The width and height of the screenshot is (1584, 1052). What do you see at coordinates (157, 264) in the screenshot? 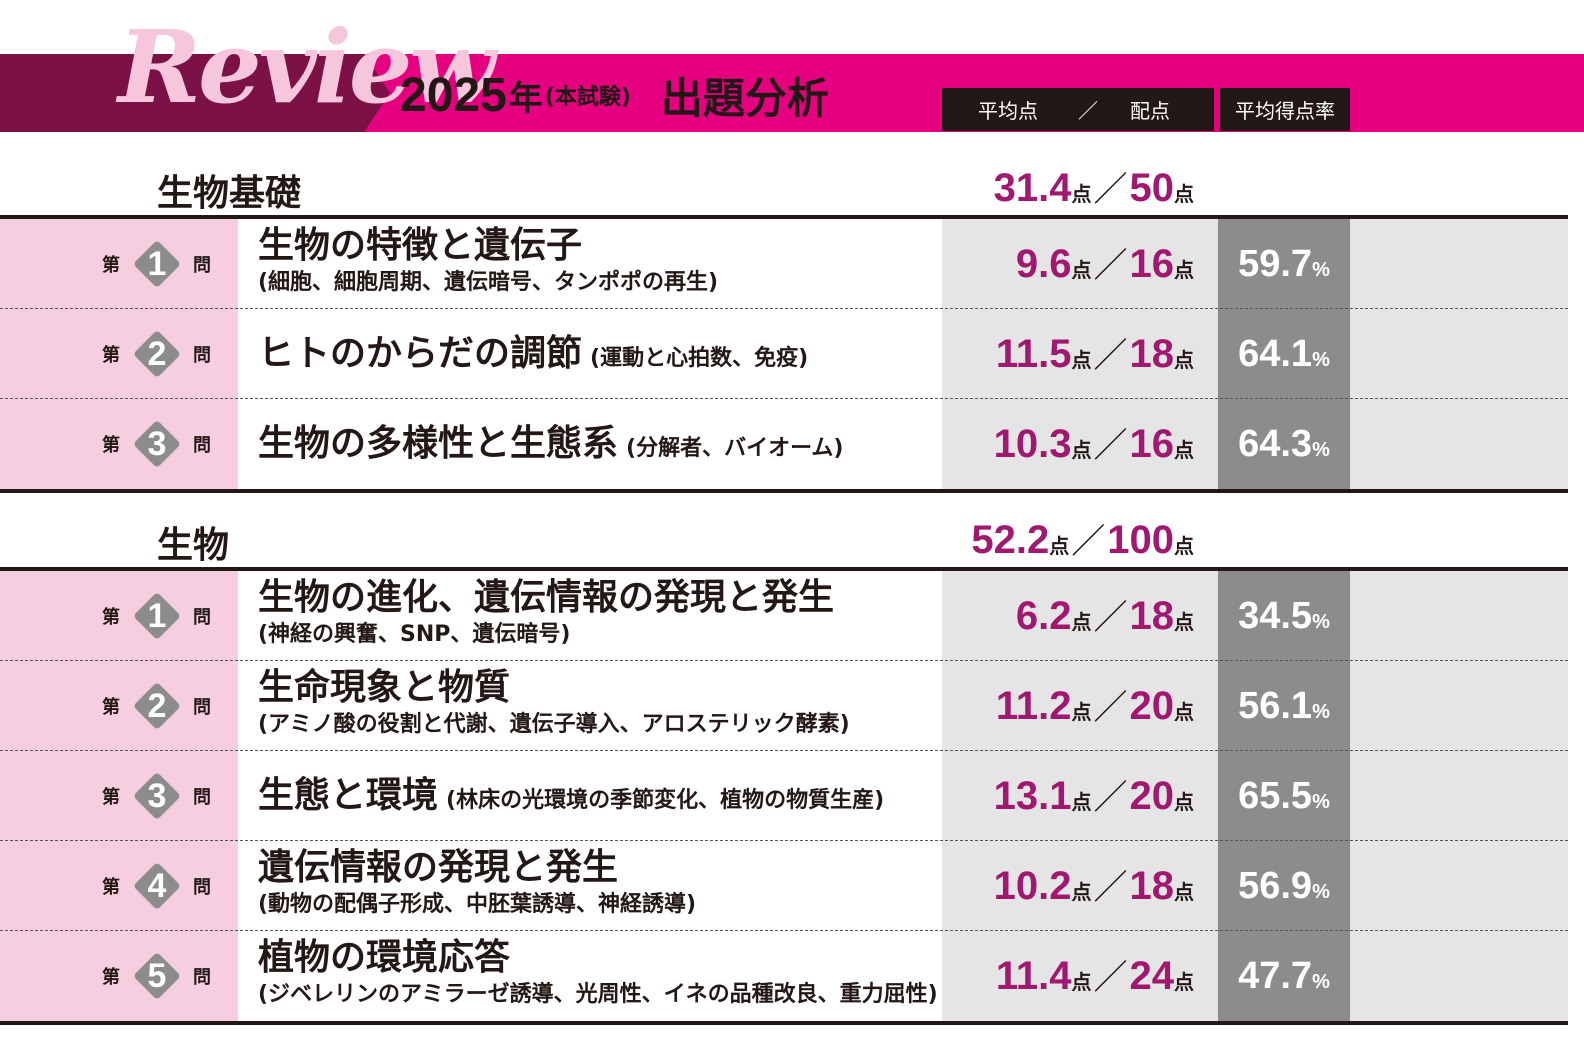
I see `question-number-badge: 1` at bounding box center [157, 264].